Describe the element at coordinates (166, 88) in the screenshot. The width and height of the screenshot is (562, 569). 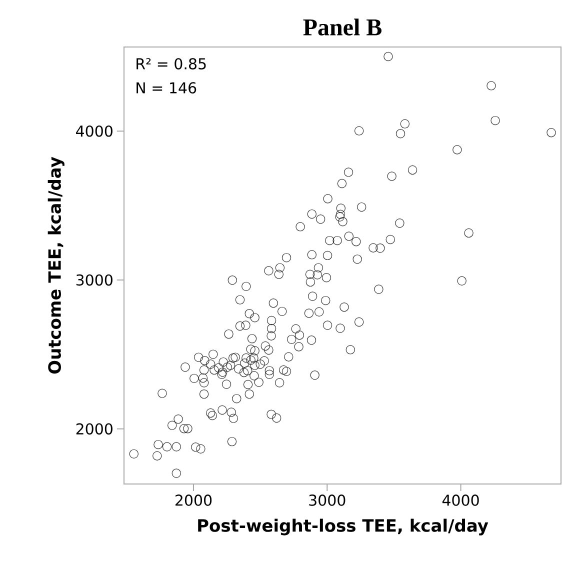
I see `annotation: N = 146` at that location.